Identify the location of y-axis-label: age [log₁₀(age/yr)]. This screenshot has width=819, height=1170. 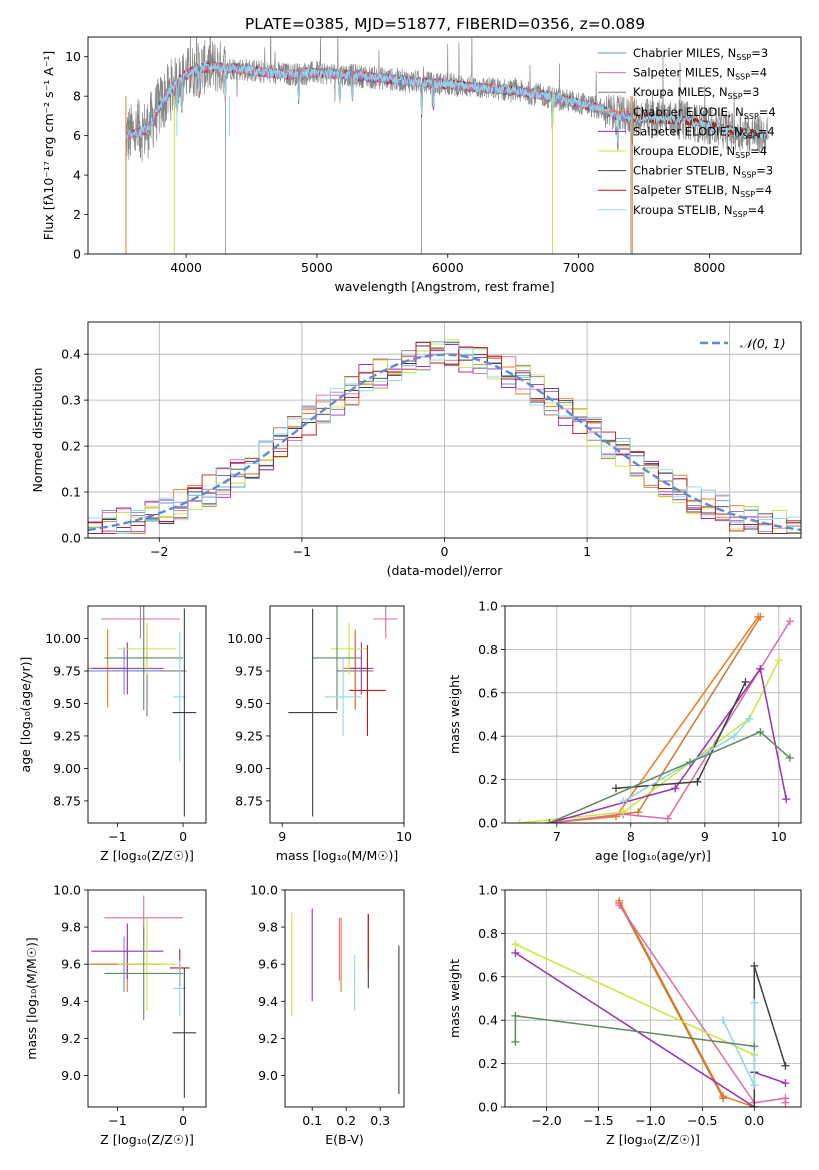
(25, 715).